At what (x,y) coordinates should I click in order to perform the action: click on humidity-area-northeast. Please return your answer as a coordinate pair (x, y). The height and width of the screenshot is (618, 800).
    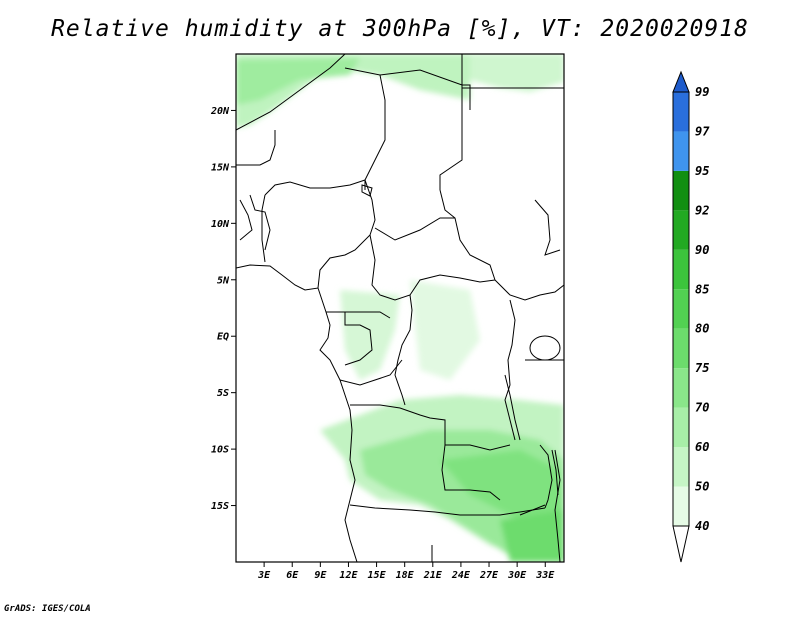
    Looking at the image, I should click on (517, 73).